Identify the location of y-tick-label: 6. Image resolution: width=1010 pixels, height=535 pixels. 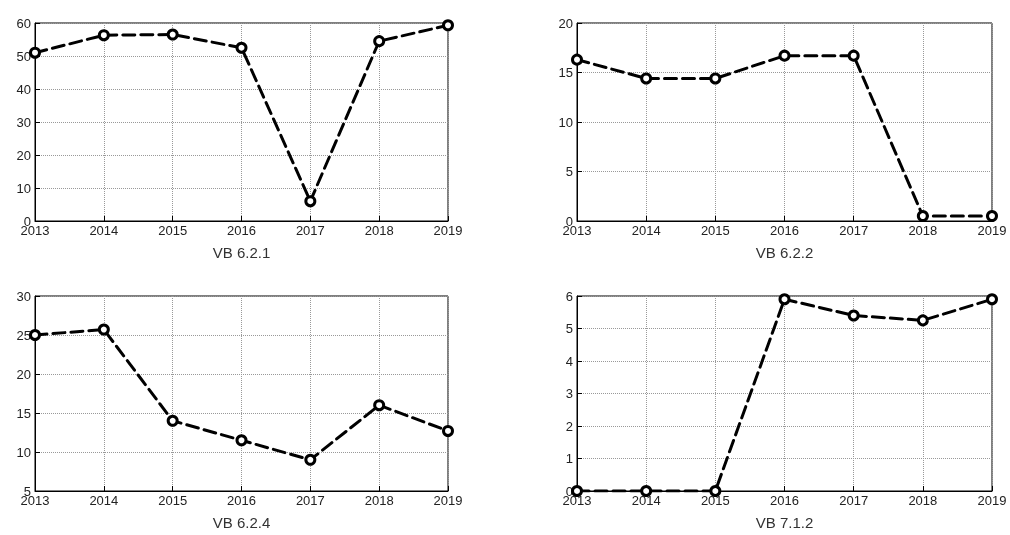
(569, 296).